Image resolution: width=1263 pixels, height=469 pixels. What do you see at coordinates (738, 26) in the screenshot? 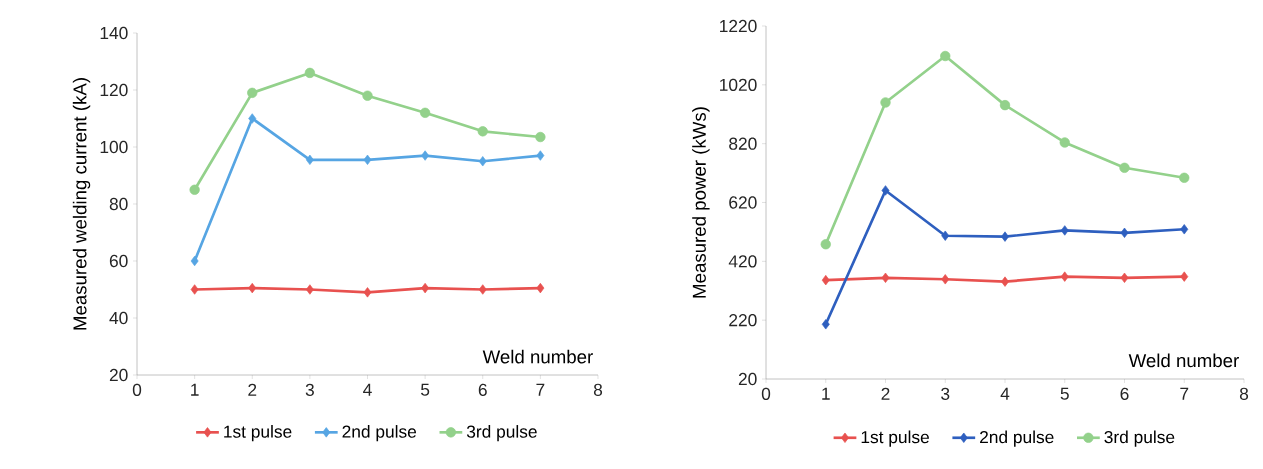
I see `y-tick-label: 1220` at bounding box center [738, 26].